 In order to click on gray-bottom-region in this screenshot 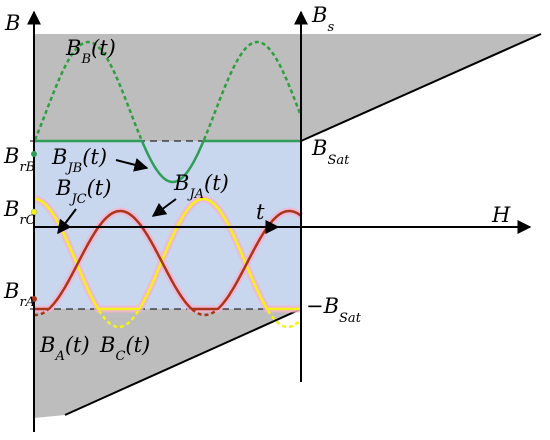, I will do `click(167, 363)`.